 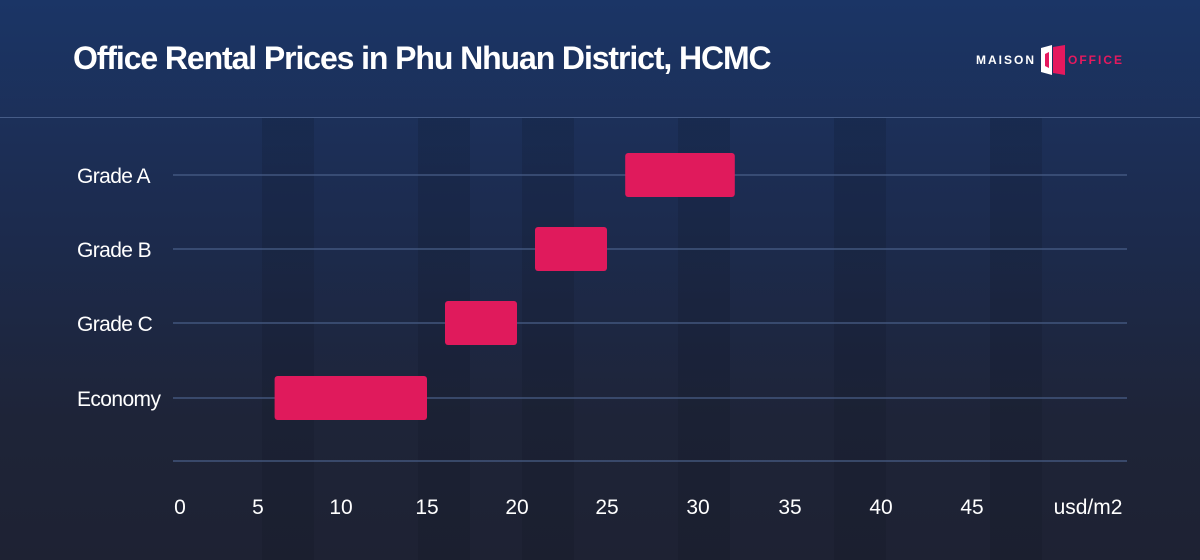 What do you see at coordinates (1096, 60) in the screenshot?
I see `logo-text-right: OFFICE` at bounding box center [1096, 60].